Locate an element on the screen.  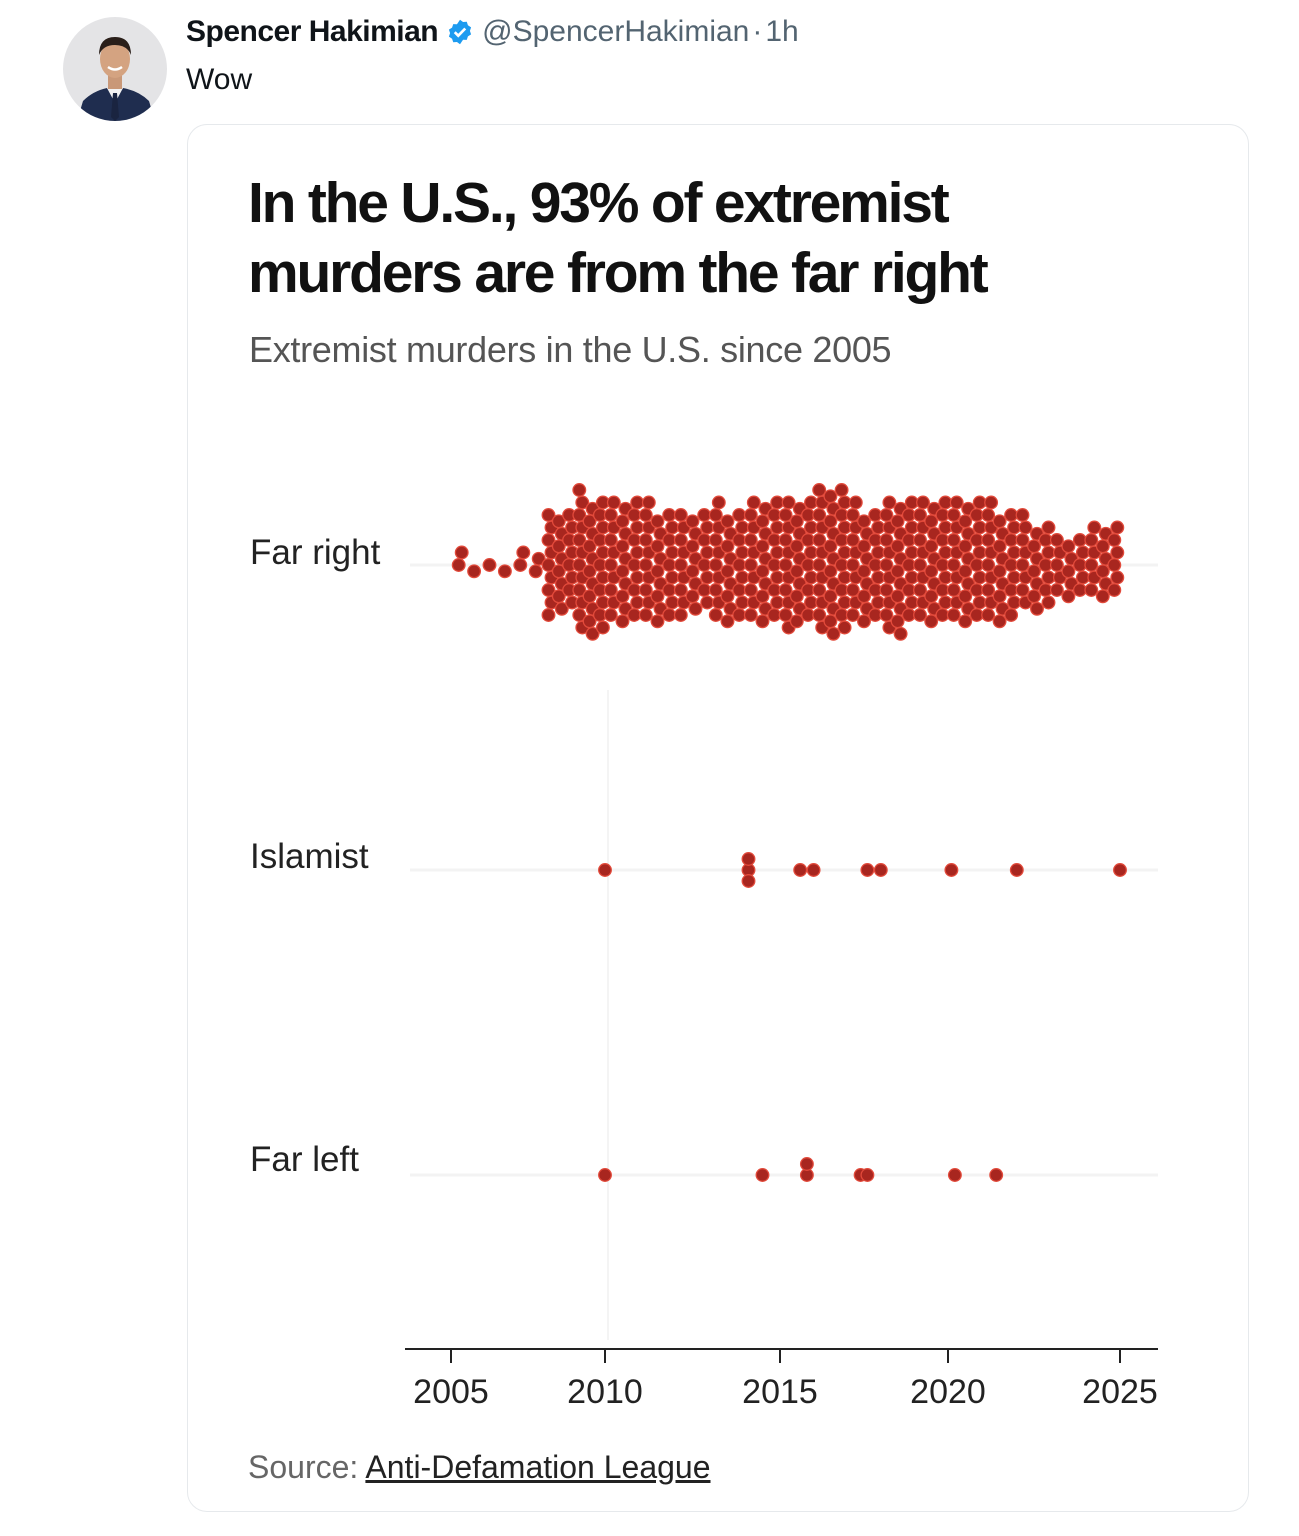
source-link: Anti-Defamation League is located at coordinates (538, 1467).